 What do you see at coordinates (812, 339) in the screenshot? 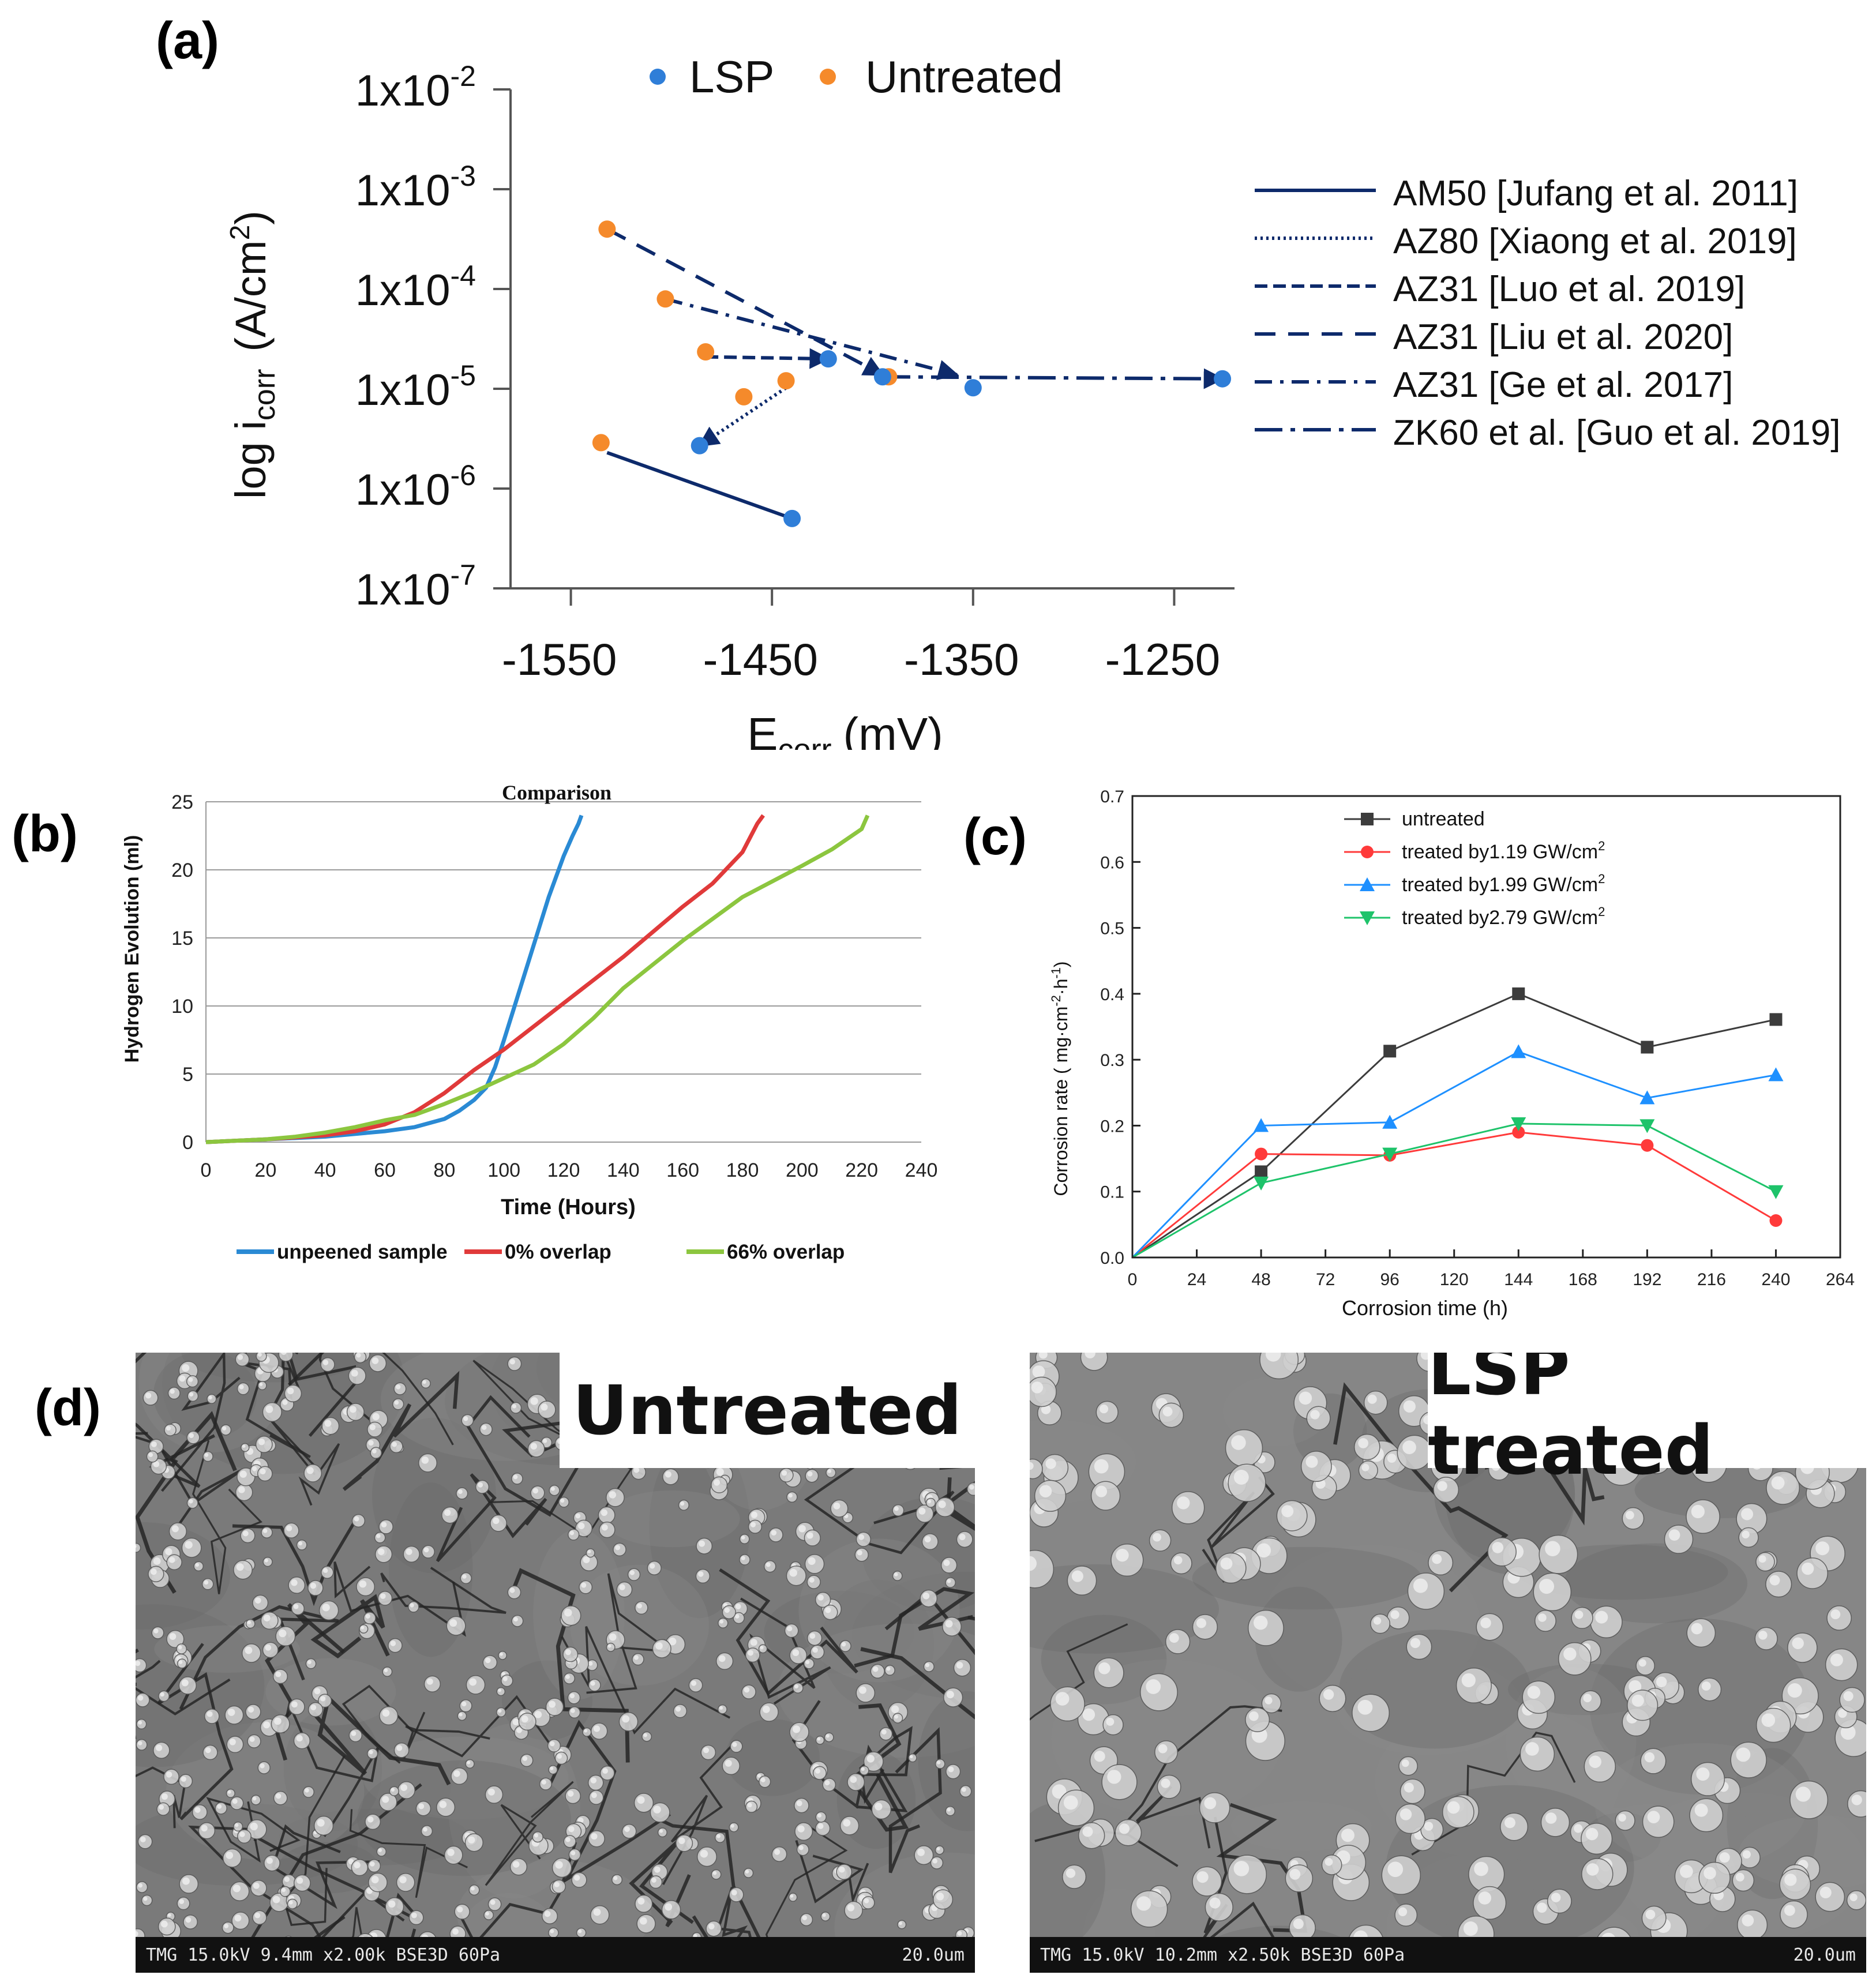
I see `chart-a-series-line` at bounding box center [812, 339].